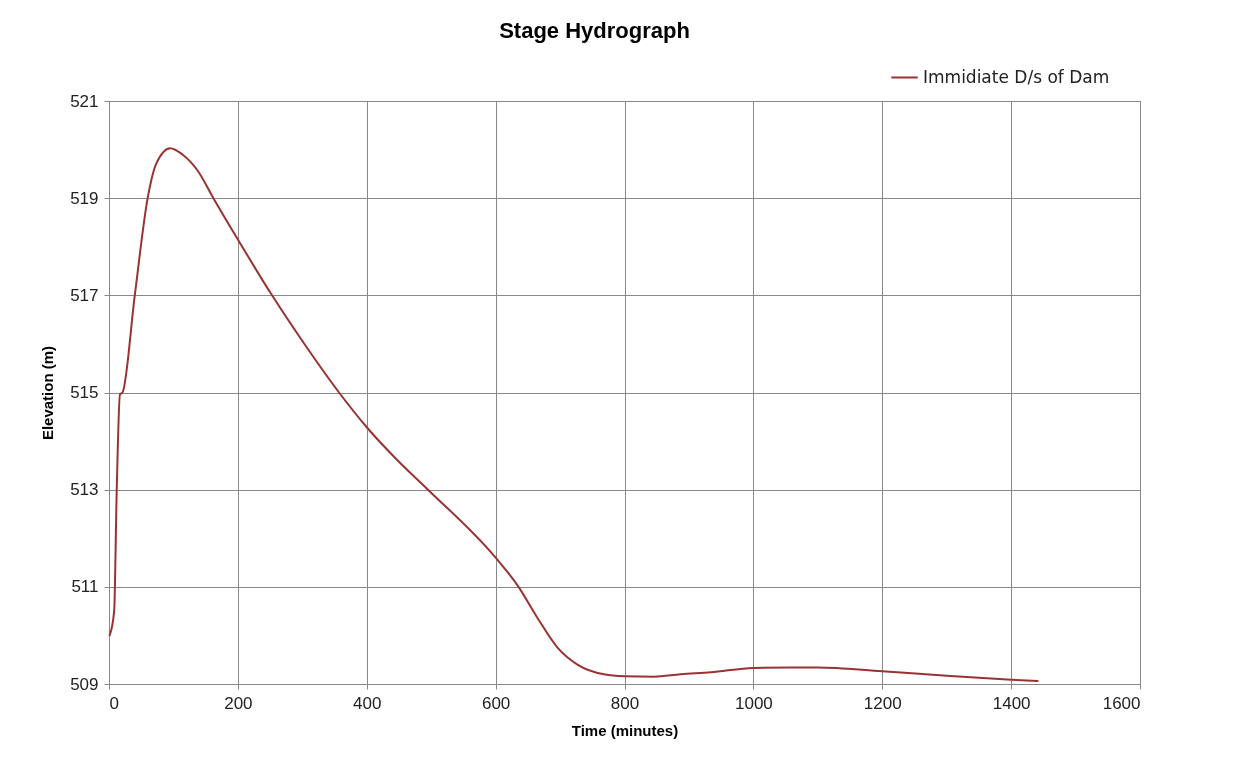  Describe the element at coordinates (882, 703) in the screenshot. I see `x-tick-label: 1200` at that location.